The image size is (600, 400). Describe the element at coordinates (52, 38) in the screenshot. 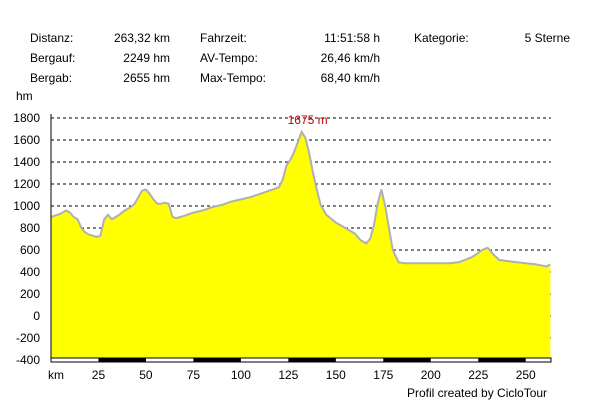

I see `distanz-label: Distanz:` at that location.